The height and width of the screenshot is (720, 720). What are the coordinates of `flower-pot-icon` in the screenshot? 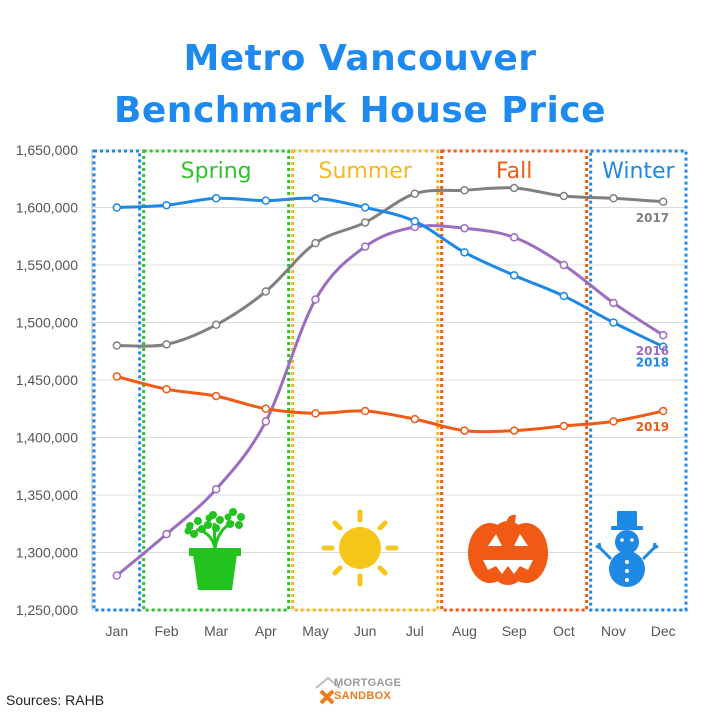 It's located at (214, 549).